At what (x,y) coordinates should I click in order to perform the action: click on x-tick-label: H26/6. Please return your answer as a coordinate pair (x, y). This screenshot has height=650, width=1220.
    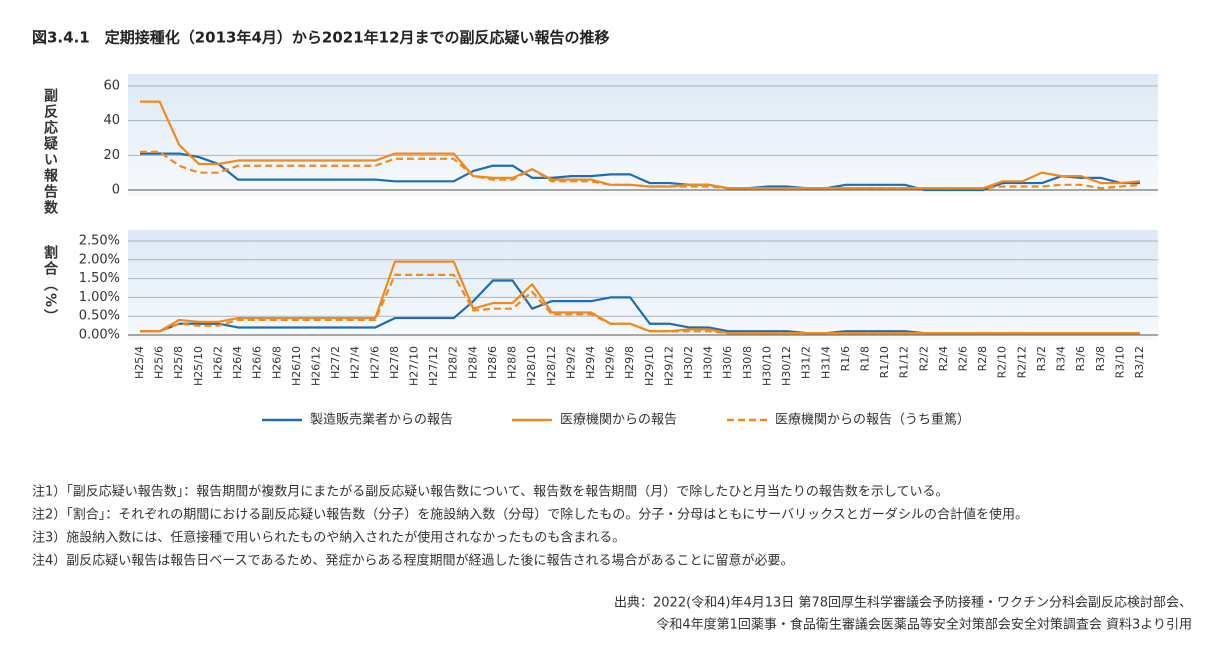
    Looking at the image, I should click on (257, 362).